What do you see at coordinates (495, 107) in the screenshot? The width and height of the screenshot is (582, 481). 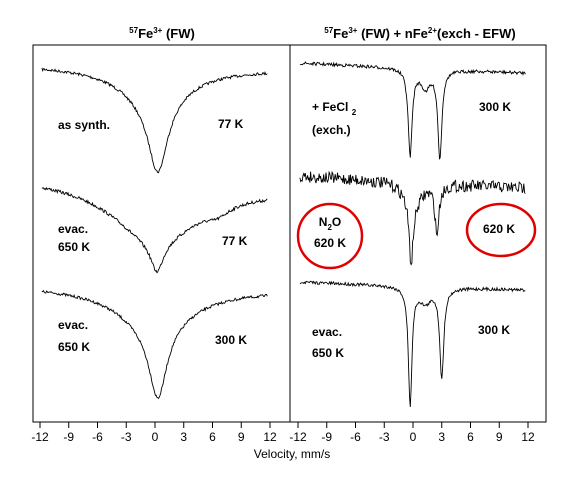 I see `right-spectrum-1-temperature: 300 K` at bounding box center [495, 107].